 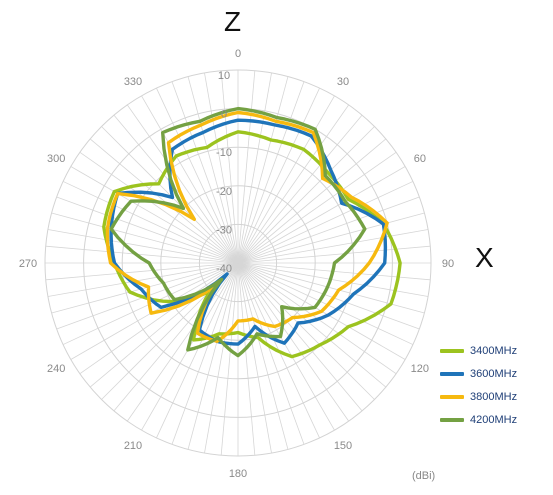 What do you see at coordinates (478, 419) in the screenshot?
I see `legend-item: 4200MHz` at bounding box center [478, 419].